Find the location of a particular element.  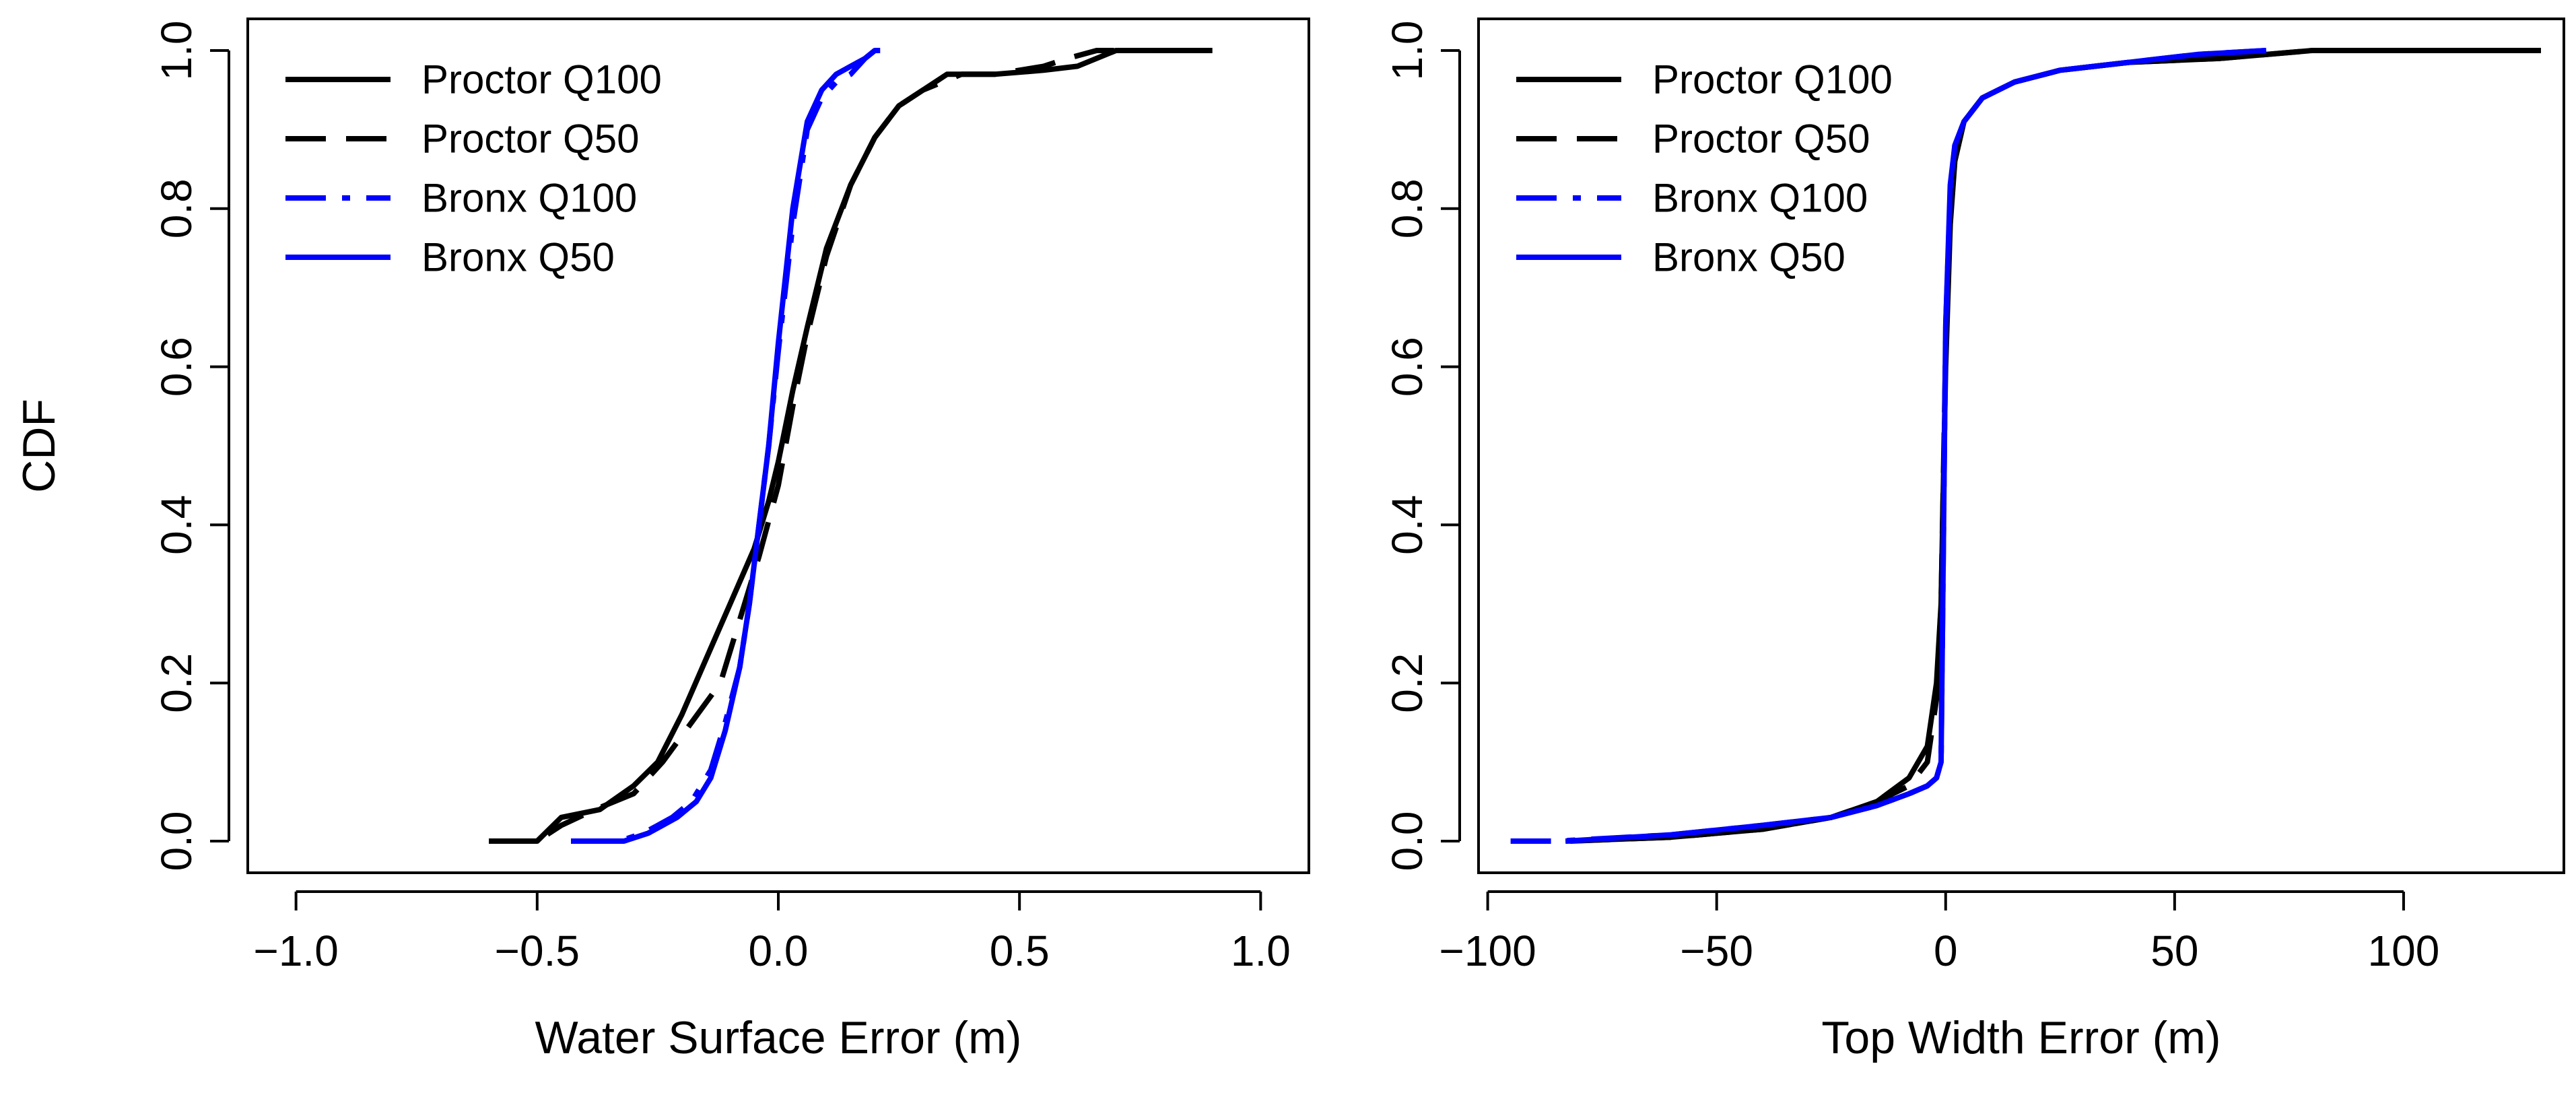

left-y-tick-label: 0.4 is located at coordinates (177, 525).